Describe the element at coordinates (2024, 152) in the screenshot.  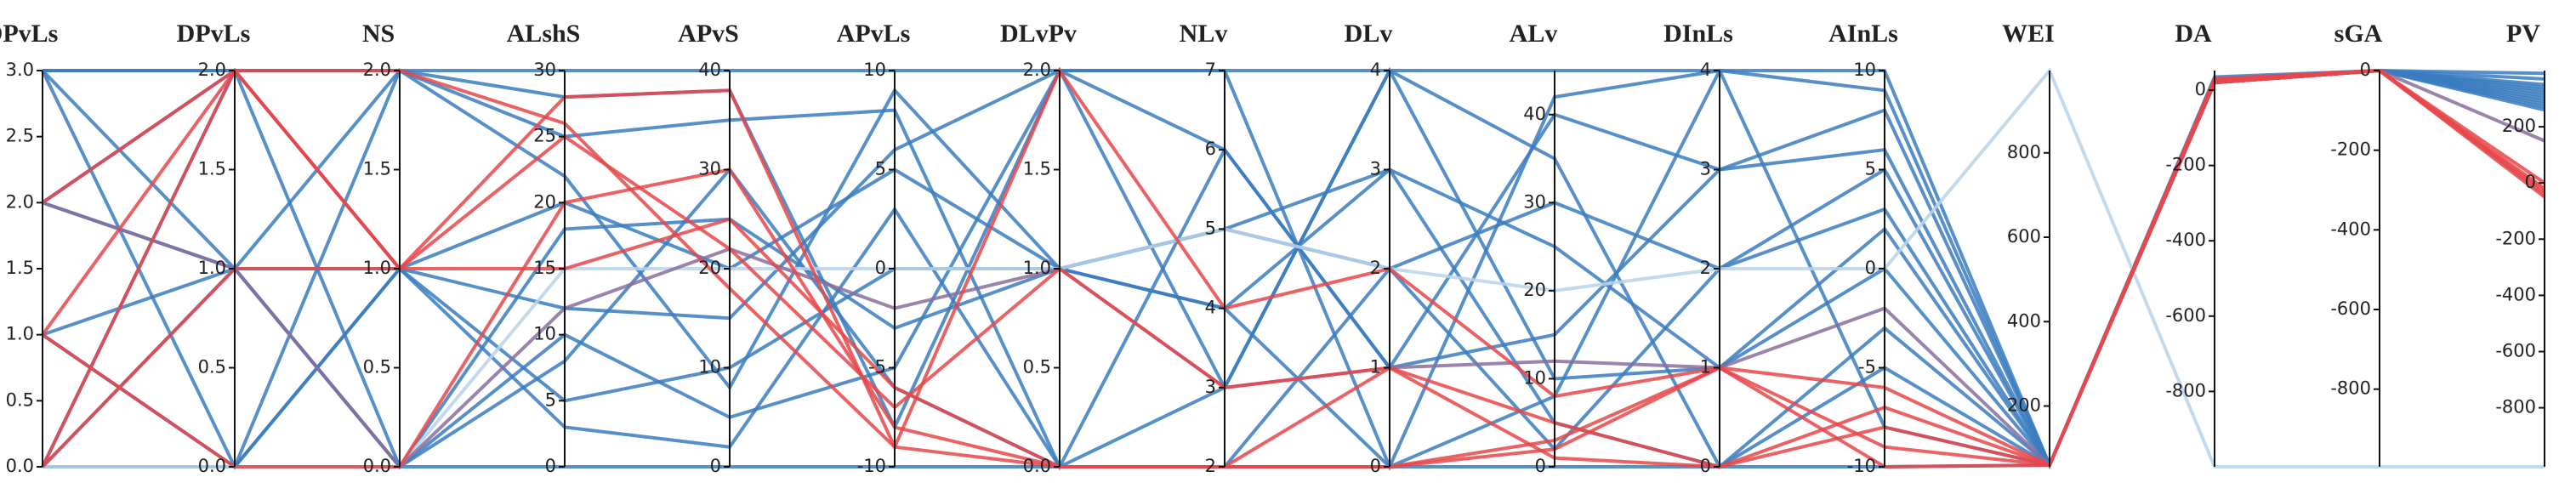
I see `tick-label: 800` at that location.